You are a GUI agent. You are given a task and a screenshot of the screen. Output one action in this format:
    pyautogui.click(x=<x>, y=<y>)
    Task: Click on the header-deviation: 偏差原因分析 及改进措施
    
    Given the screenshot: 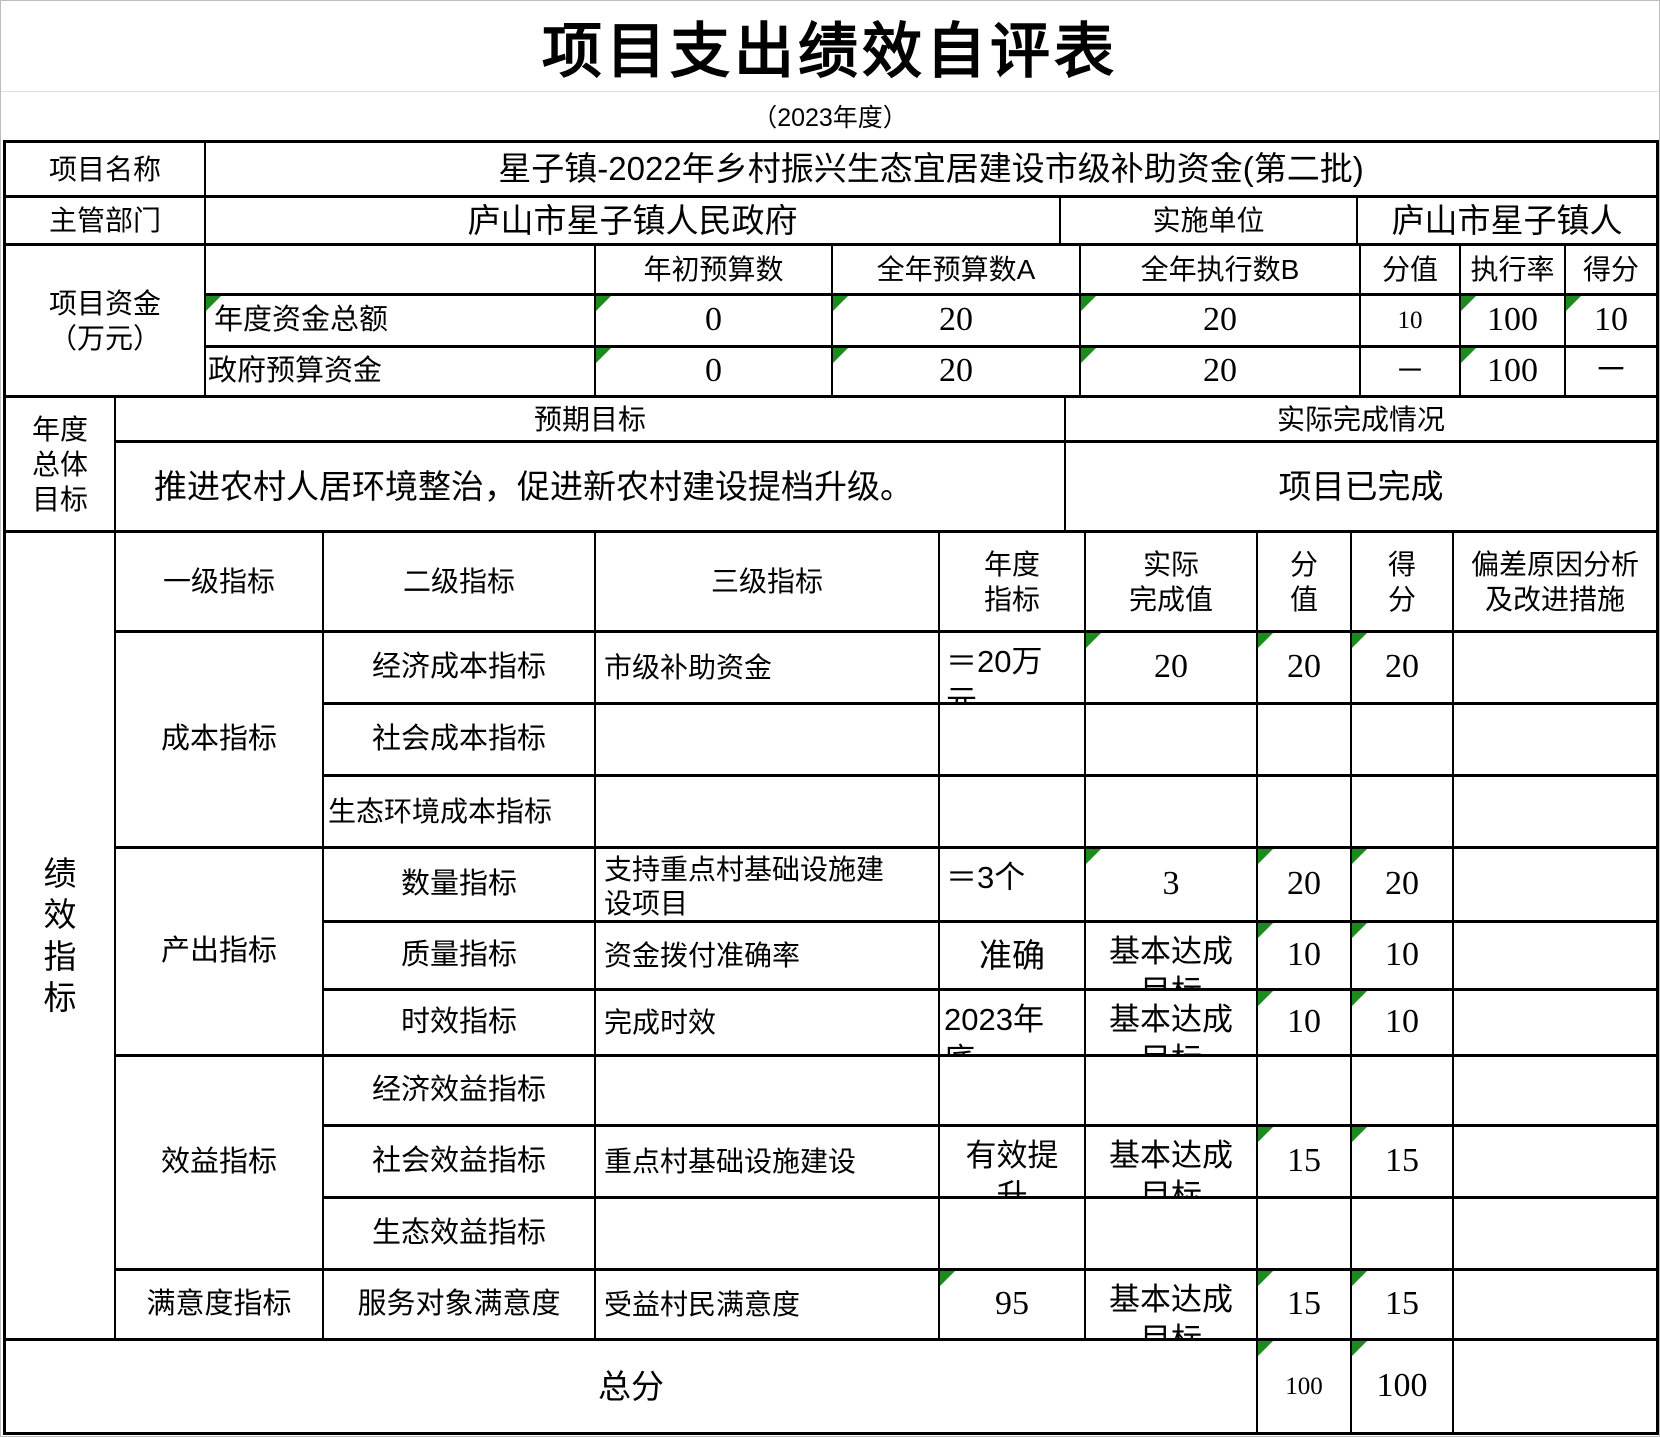 What is the action you would take?
    pyautogui.click(x=1555, y=583)
    